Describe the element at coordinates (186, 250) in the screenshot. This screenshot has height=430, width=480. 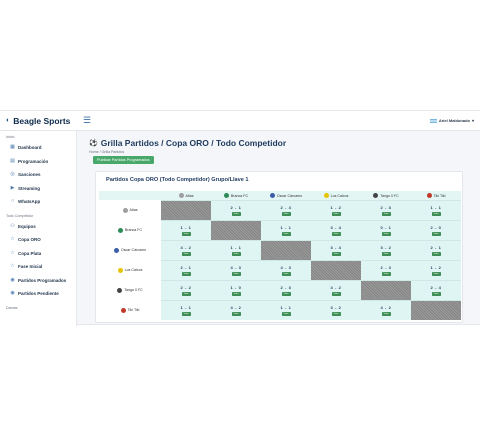
I see `match-cell: 4 - 2 Vista` at that location.